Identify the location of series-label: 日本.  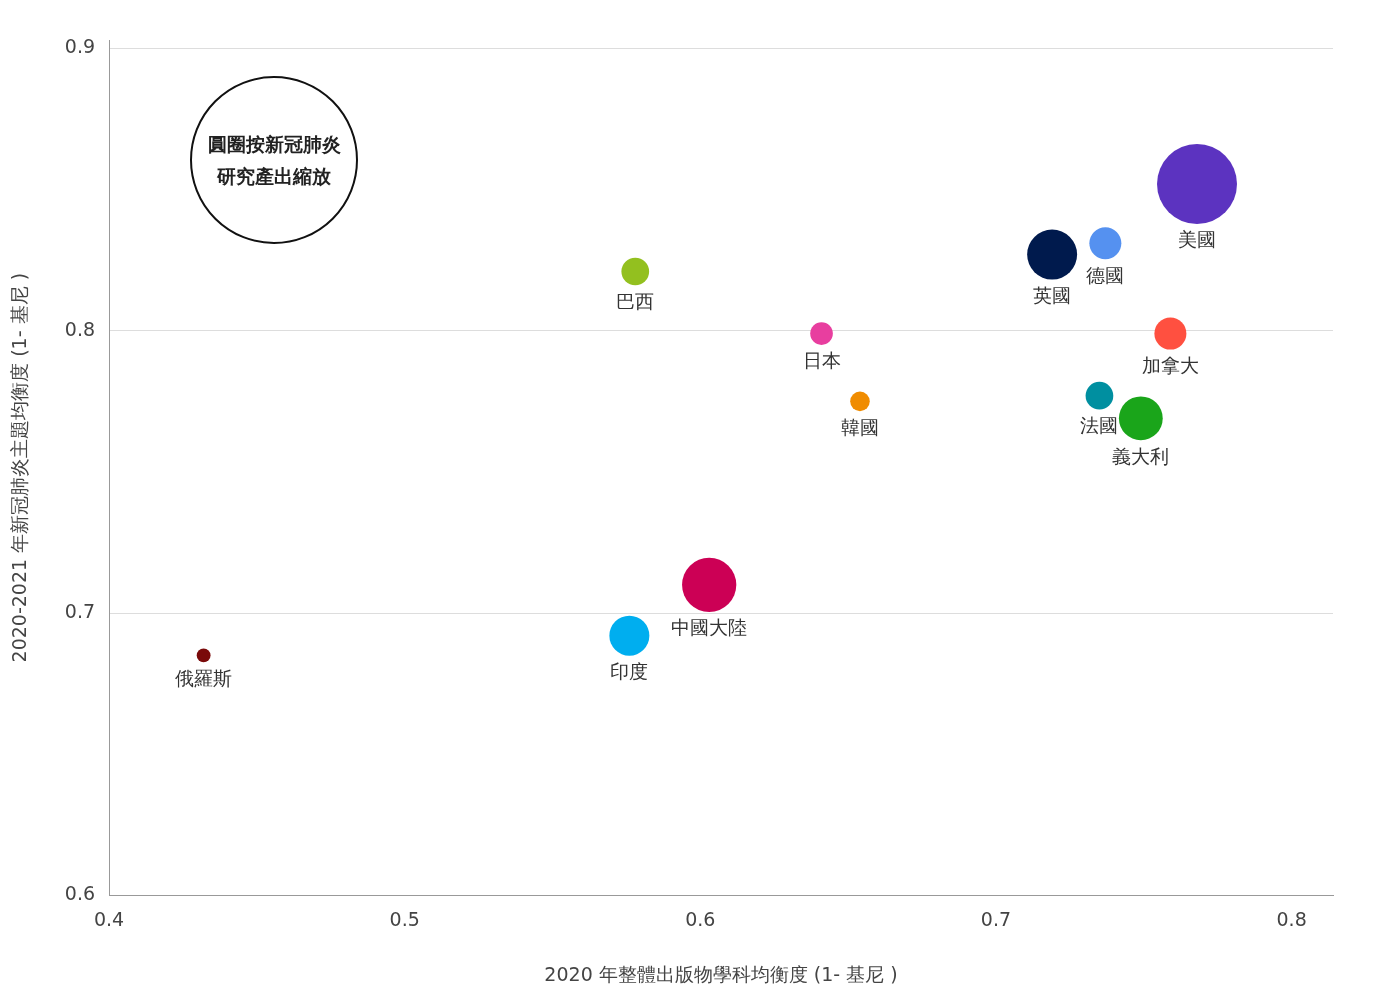
(821, 360).